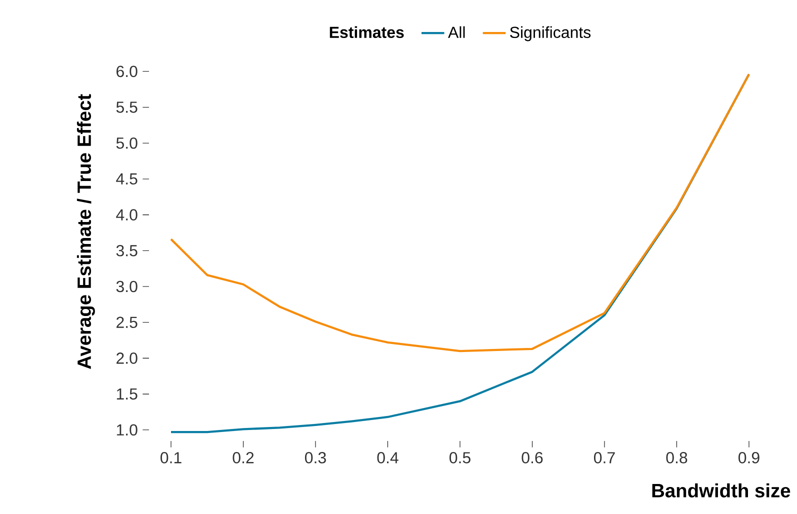  Describe the element at coordinates (127, 72) in the screenshot. I see `y-tick-label: 6.0` at that location.